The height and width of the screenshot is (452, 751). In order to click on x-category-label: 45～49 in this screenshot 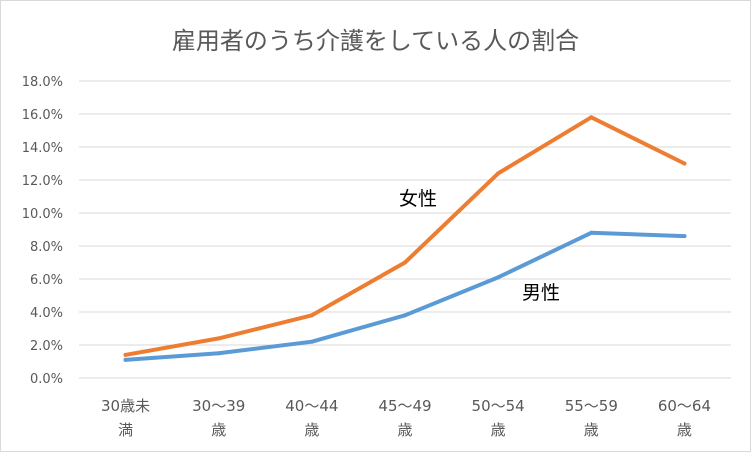, I will do `click(404, 406)`.